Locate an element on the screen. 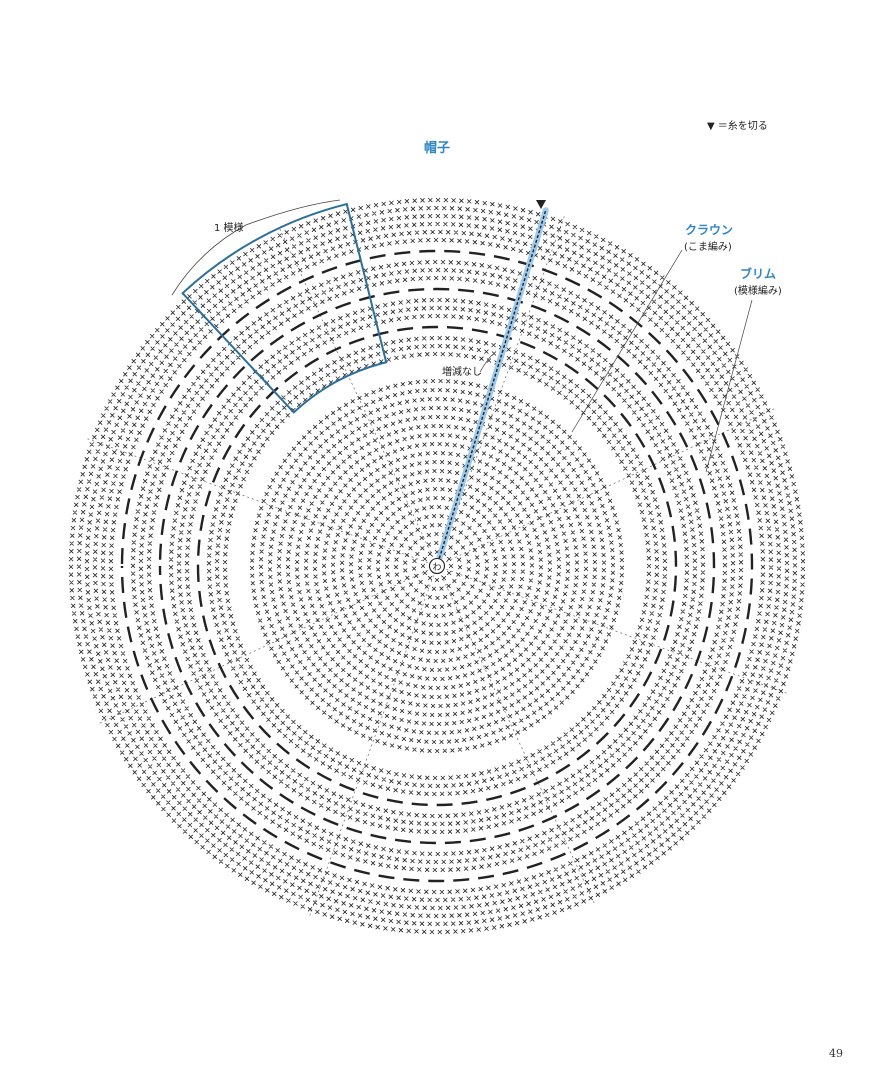 Image resolution: width=875 pixels, height=1080 pixels. crown-stitch-label: (こま編み) is located at coordinates (708, 247).